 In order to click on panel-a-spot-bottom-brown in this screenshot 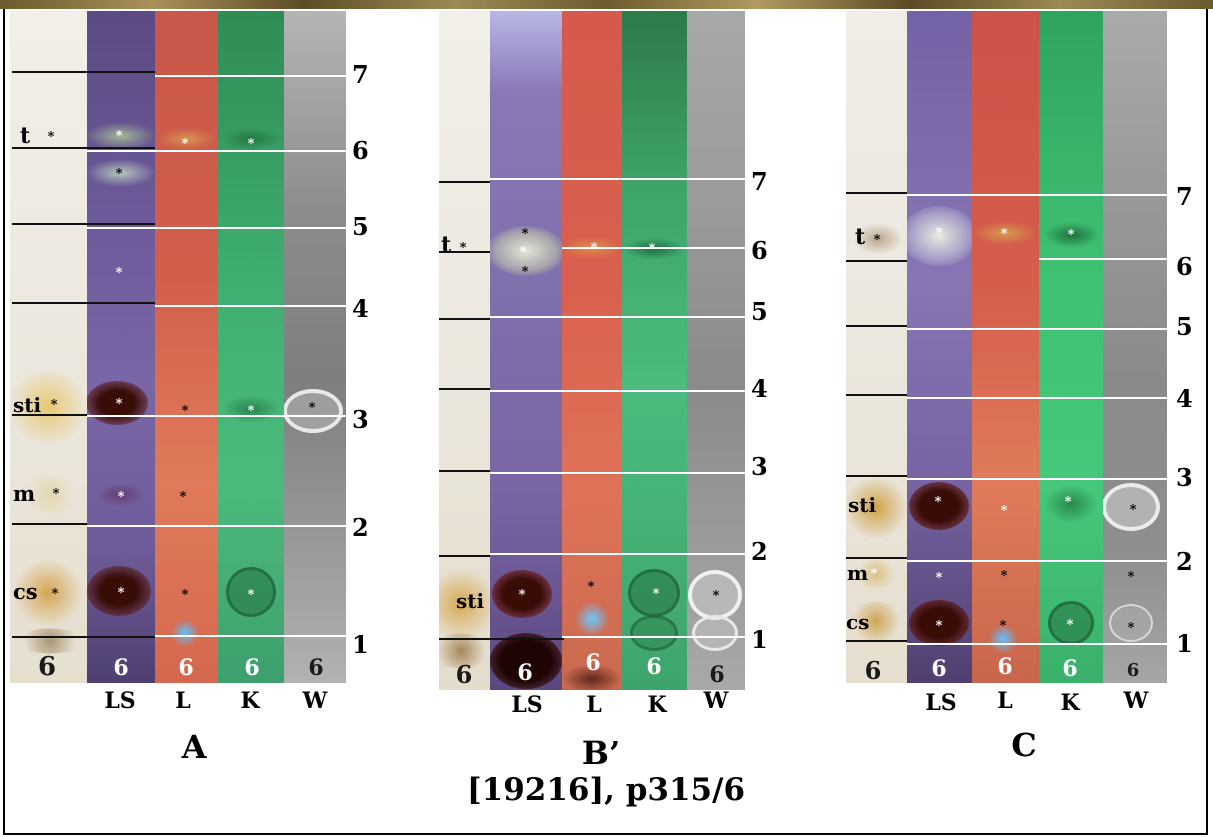, I will do `click(50, 641)`.